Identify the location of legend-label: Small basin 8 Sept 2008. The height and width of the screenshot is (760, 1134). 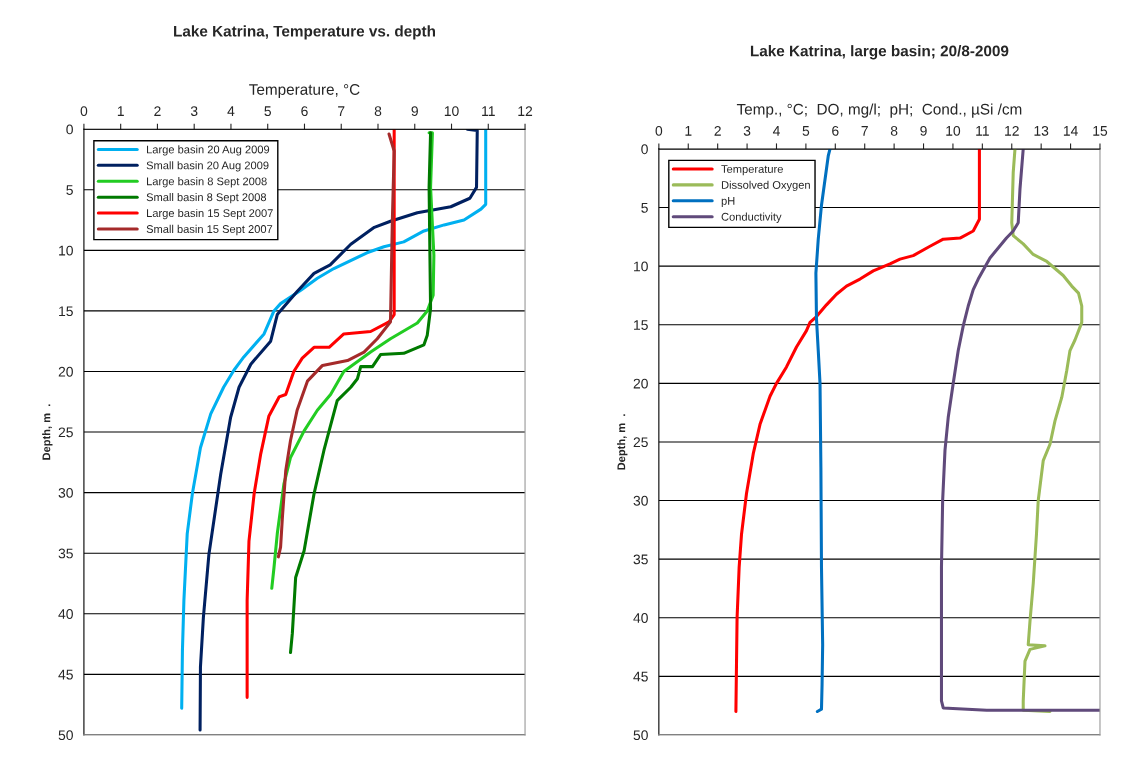
(206, 198).